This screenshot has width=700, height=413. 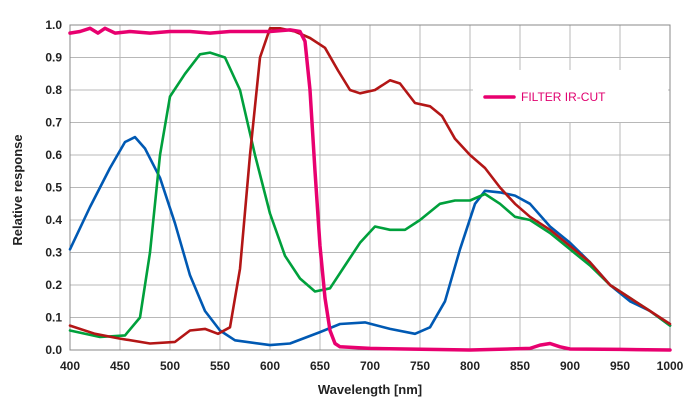 I want to click on x-tick-label: 550, so click(x=220, y=366).